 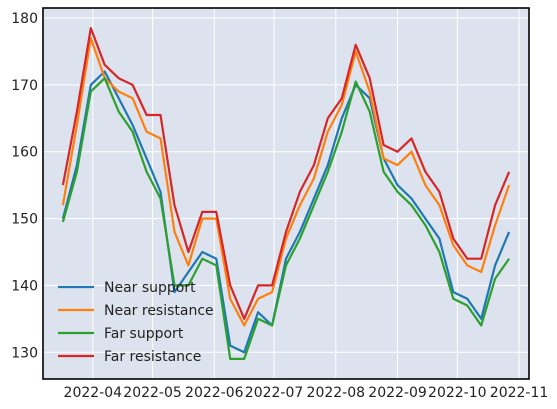 I want to click on x-tick-label: 2022-05, so click(x=152, y=393).